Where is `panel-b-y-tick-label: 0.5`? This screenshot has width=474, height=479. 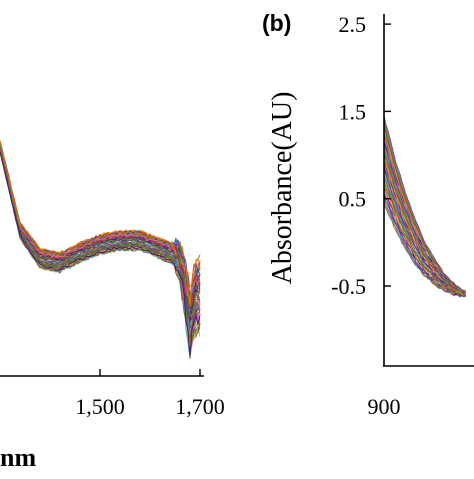
panel-b-y-tick-label: 0.5 is located at coordinates (353, 199).